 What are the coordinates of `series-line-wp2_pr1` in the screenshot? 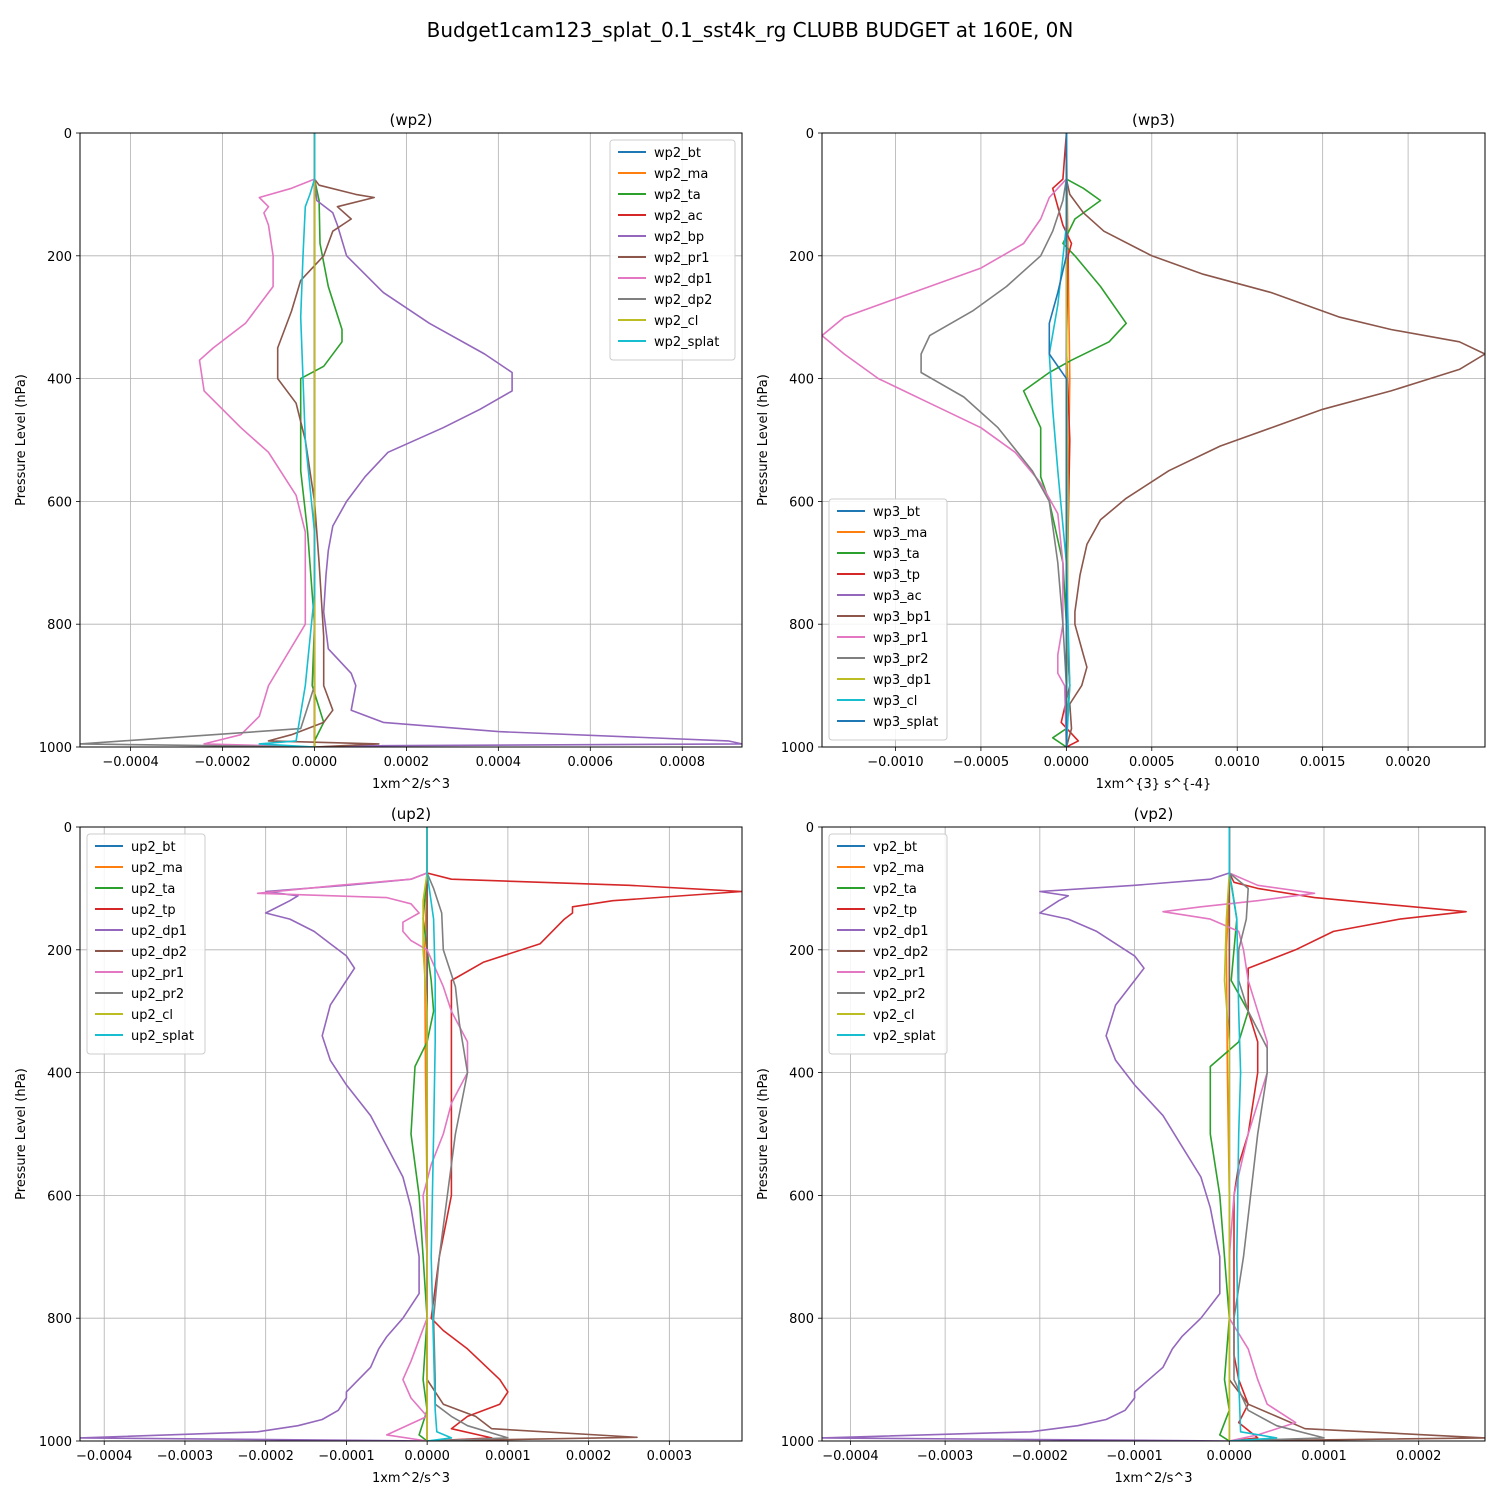 It's located at (323, 440).